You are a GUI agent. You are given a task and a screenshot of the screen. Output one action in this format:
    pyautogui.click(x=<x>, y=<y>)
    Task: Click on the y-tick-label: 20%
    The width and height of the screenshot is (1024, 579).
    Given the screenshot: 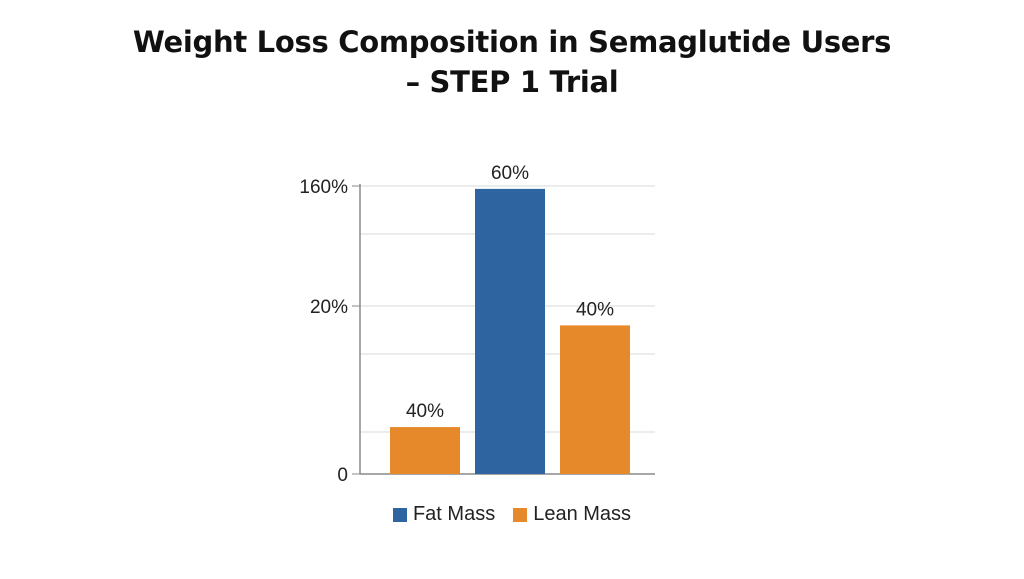 What is the action you would take?
    pyautogui.click(x=329, y=307)
    